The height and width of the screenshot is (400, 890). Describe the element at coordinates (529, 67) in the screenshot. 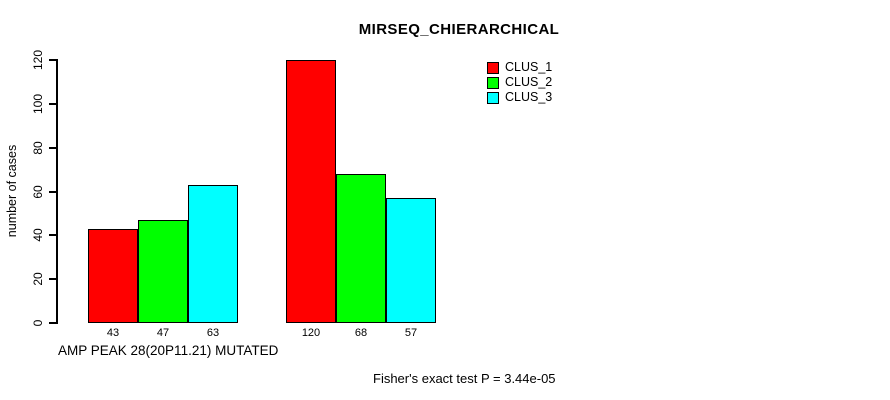

I see `legend-label: CLUS_1` at that location.